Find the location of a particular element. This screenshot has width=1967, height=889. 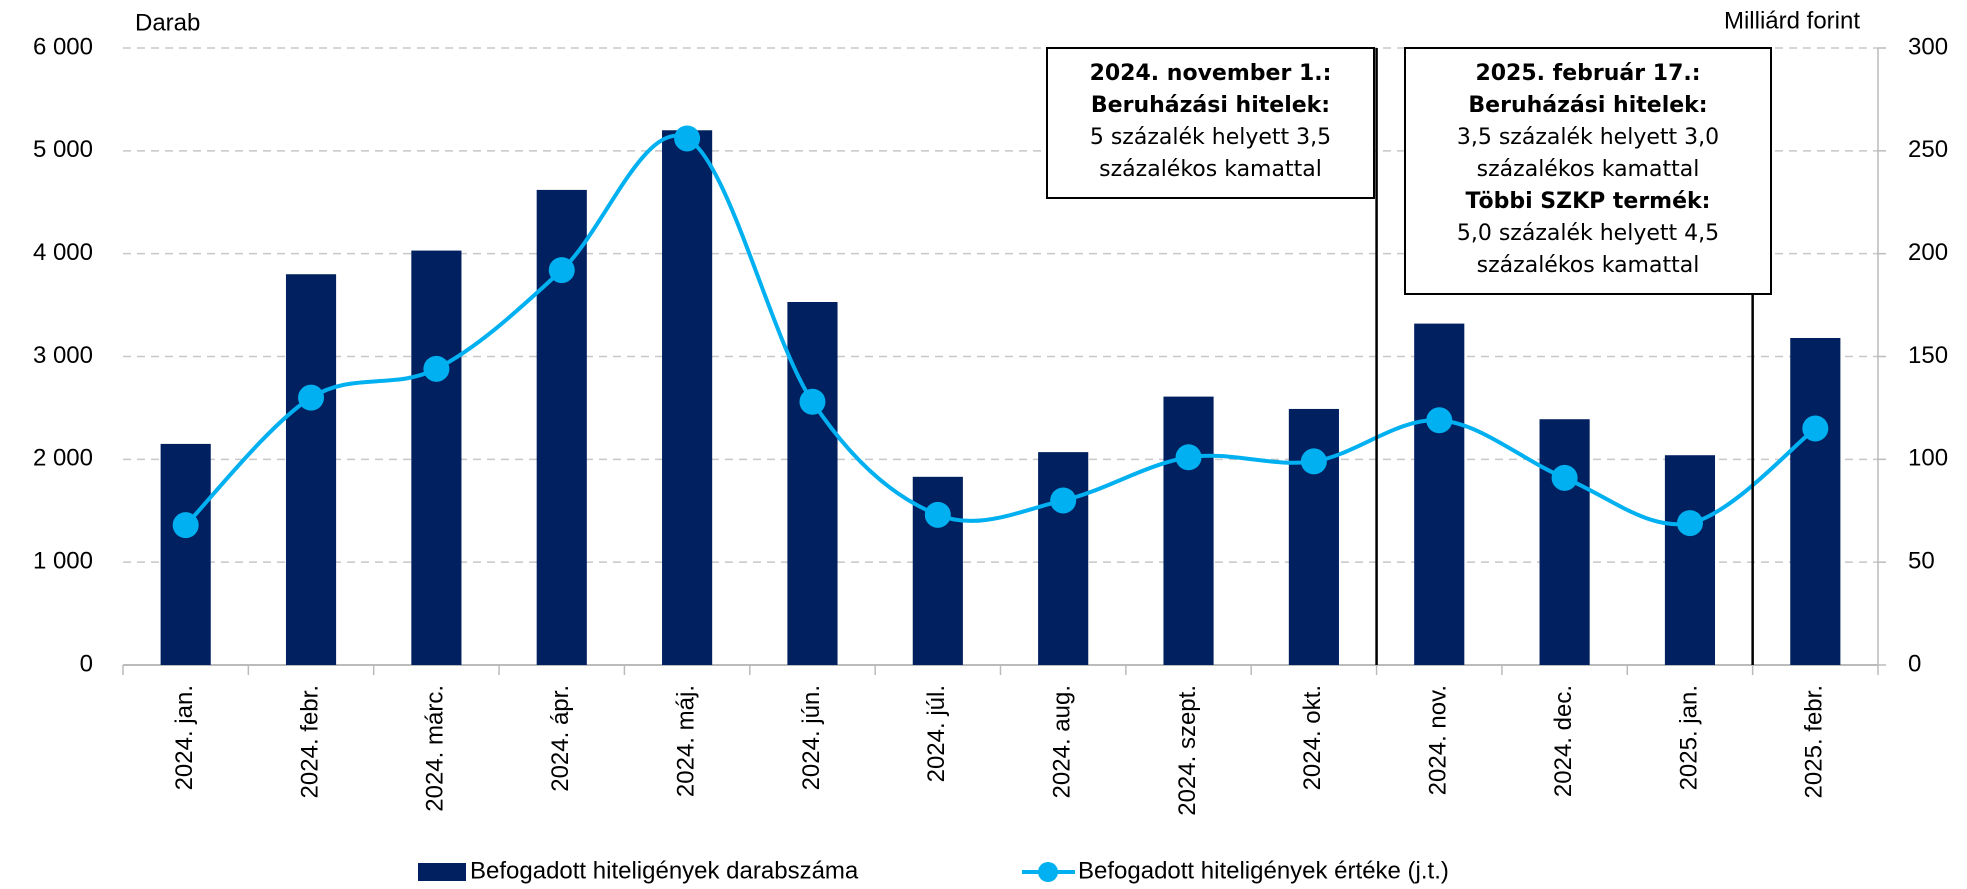

annotation-line: 5,0 százalék helyett 4,5 is located at coordinates (1588, 233).